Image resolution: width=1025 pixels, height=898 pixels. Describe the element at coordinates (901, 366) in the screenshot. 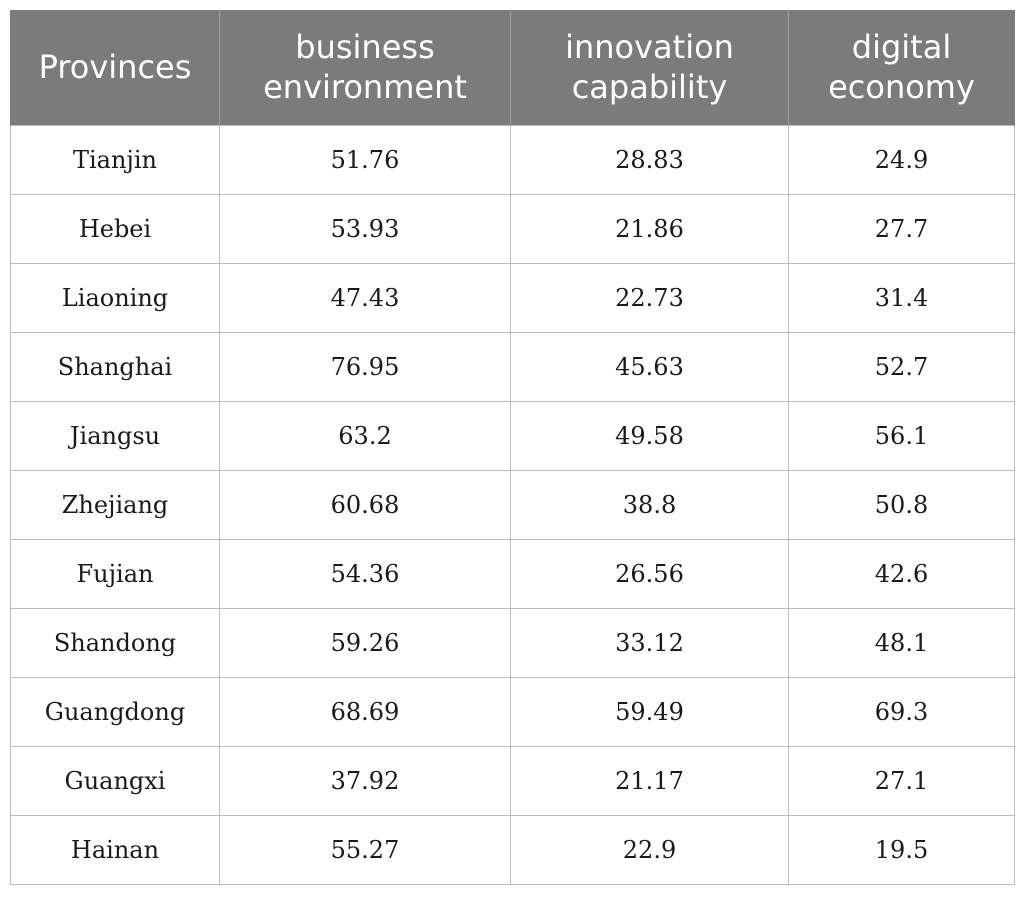

I see `digital-economy-cell: 52.7` at that location.